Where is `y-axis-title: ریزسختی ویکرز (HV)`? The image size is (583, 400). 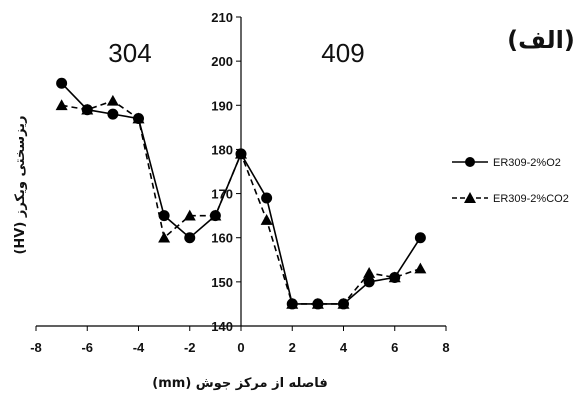 y-axis-title: ریزسختی ویکرز (HV) is located at coordinates (20, 184).